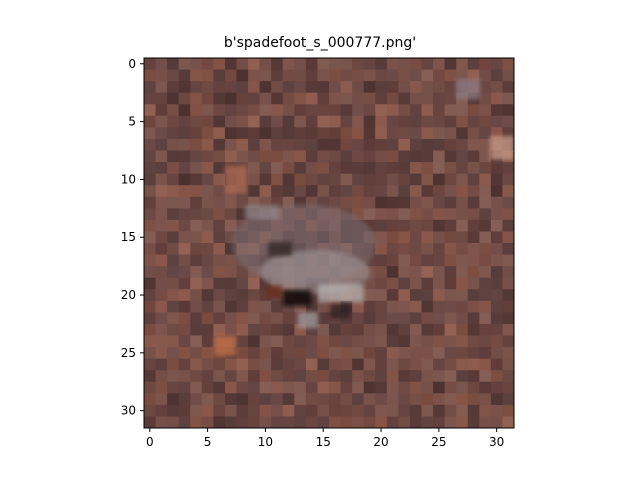  What do you see at coordinates (496, 442) in the screenshot?
I see `x-tick-label: 30` at bounding box center [496, 442].